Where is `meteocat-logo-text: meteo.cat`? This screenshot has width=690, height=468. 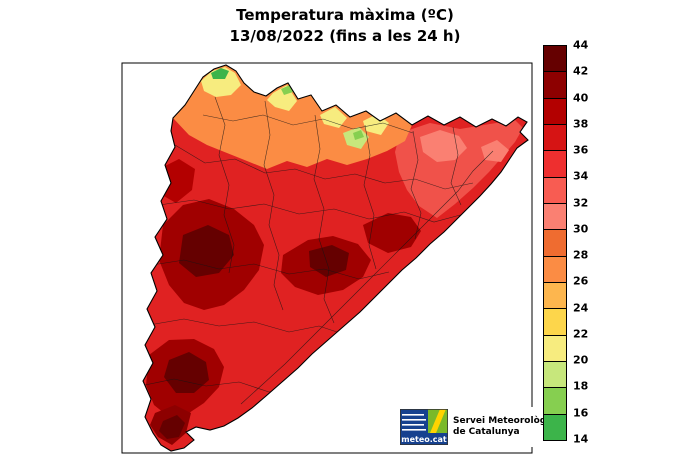 meteocat-logo-text: meteo.cat is located at coordinates (424, 439).